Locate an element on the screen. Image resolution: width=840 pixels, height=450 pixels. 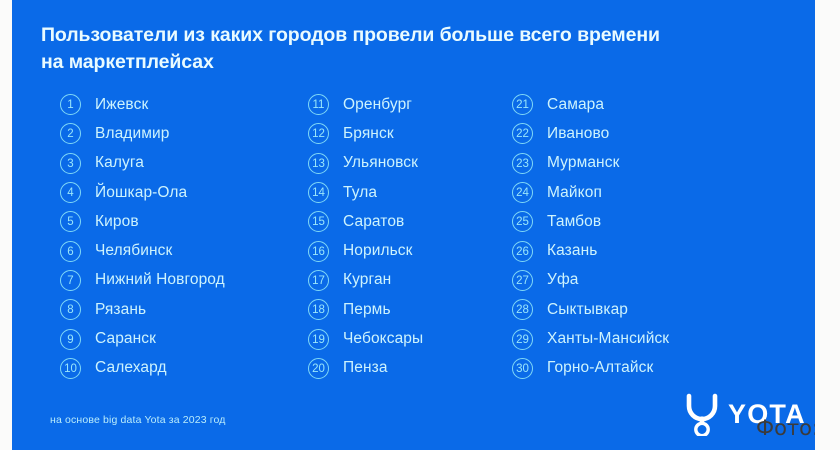
rank-badge: 28 is located at coordinates (522, 310).